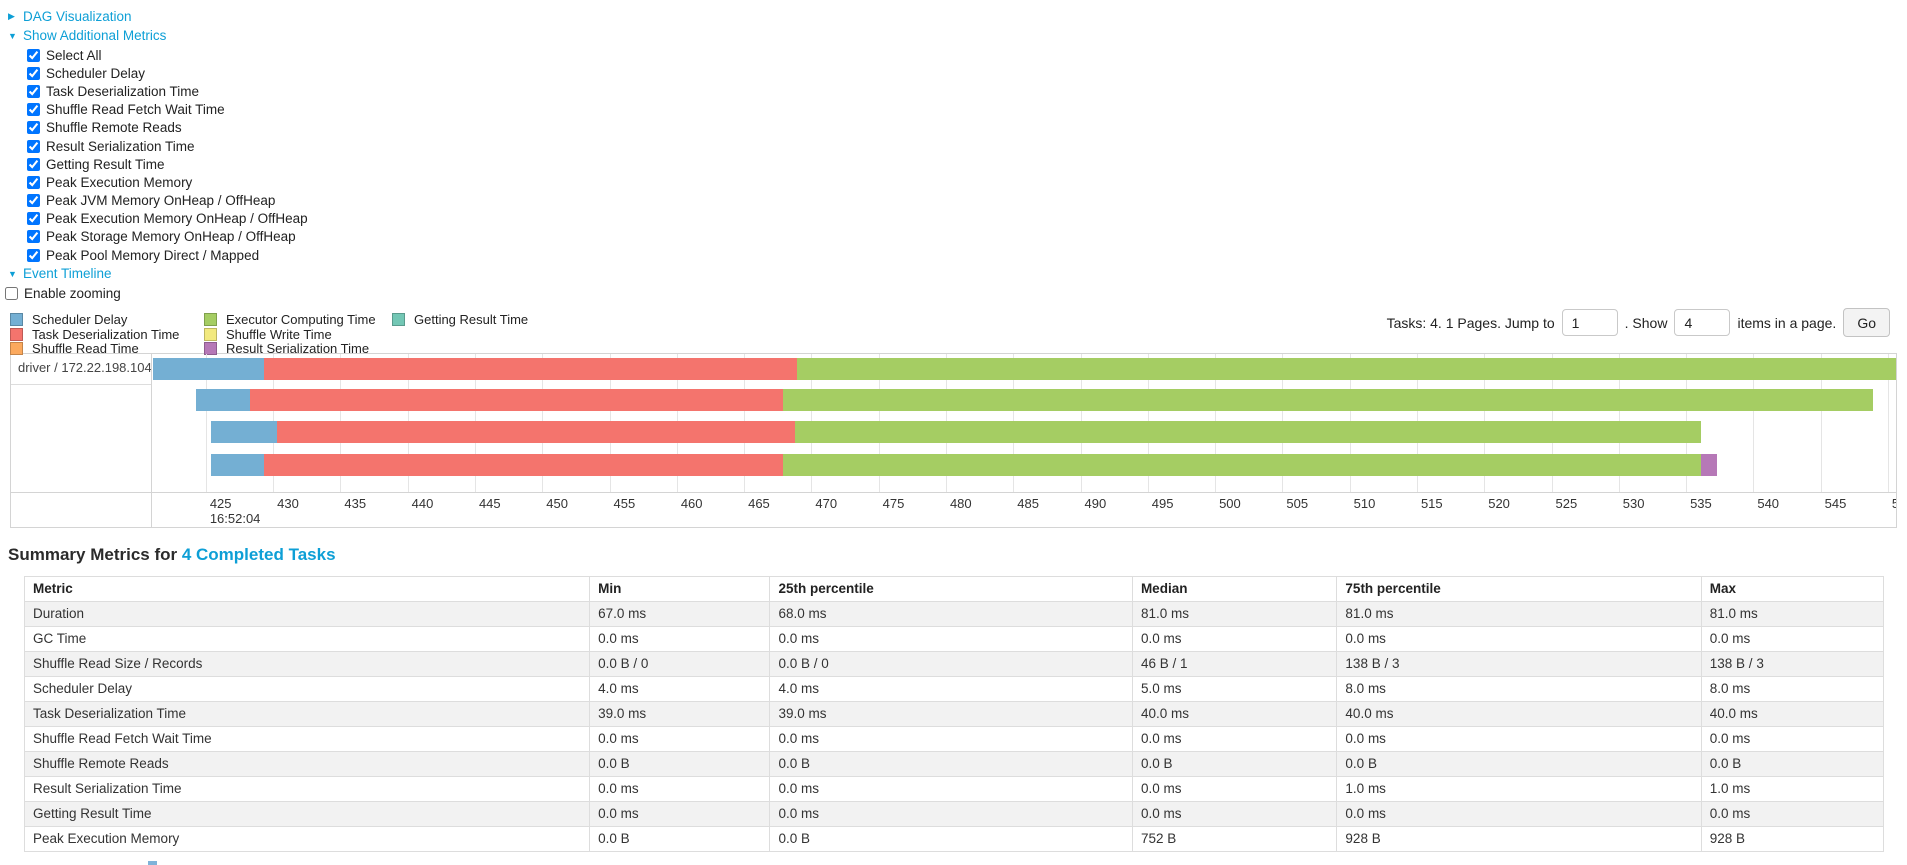 This screenshot has height=865, width=1907. Describe the element at coordinates (1234, 664) in the screenshot. I see `metric-value-cell: 46 B / 1` at that location.